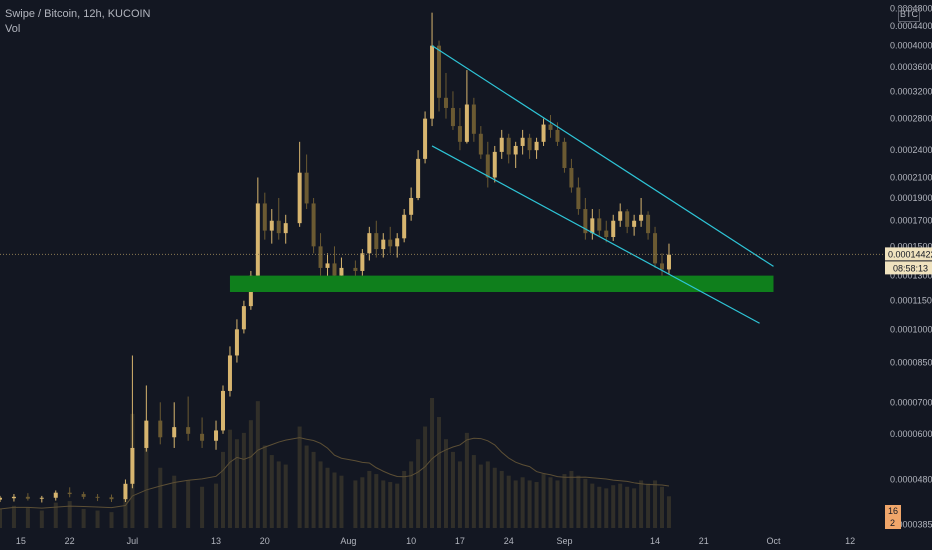 This screenshot has height=550, width=932. What do you see at coordinates (595, 234) in the screenshot?
I see `lower-trendline` at bounding box center [595, 234].